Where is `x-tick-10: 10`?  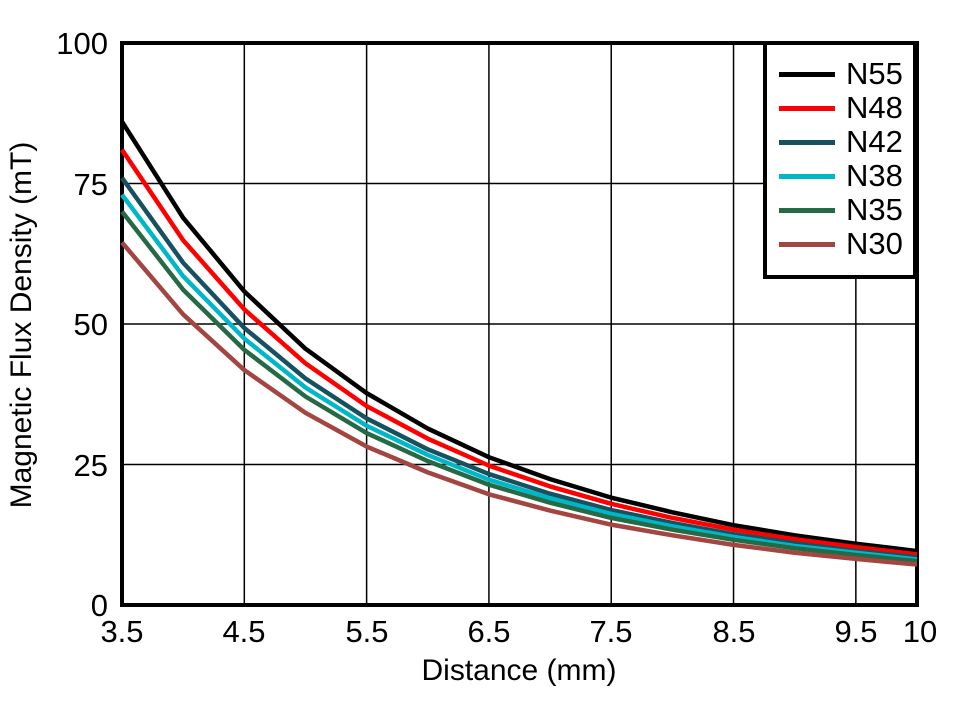
x-tick-10: 10 is located at coordinates (920, 631).